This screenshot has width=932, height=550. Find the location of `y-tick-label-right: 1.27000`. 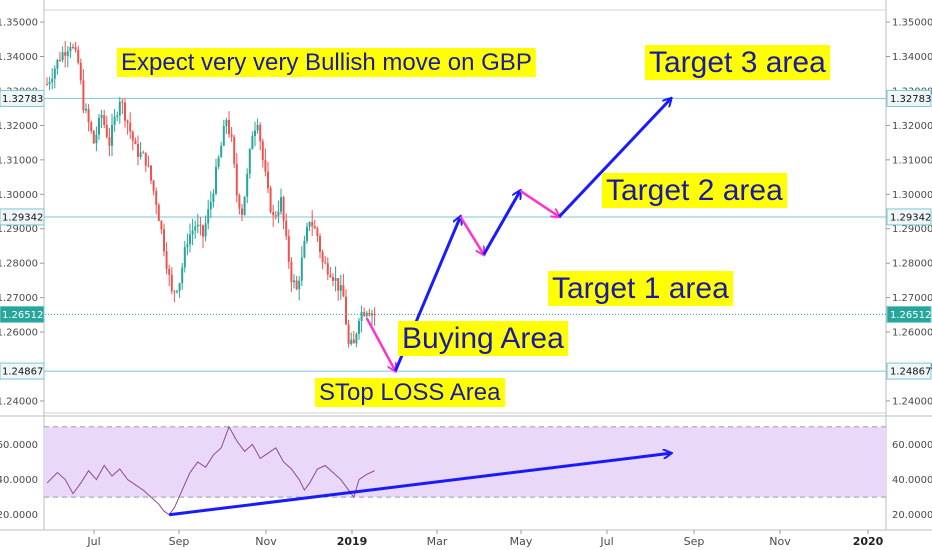

y-tick-label-right: 1.27000 is located at coordinates (912, 298).